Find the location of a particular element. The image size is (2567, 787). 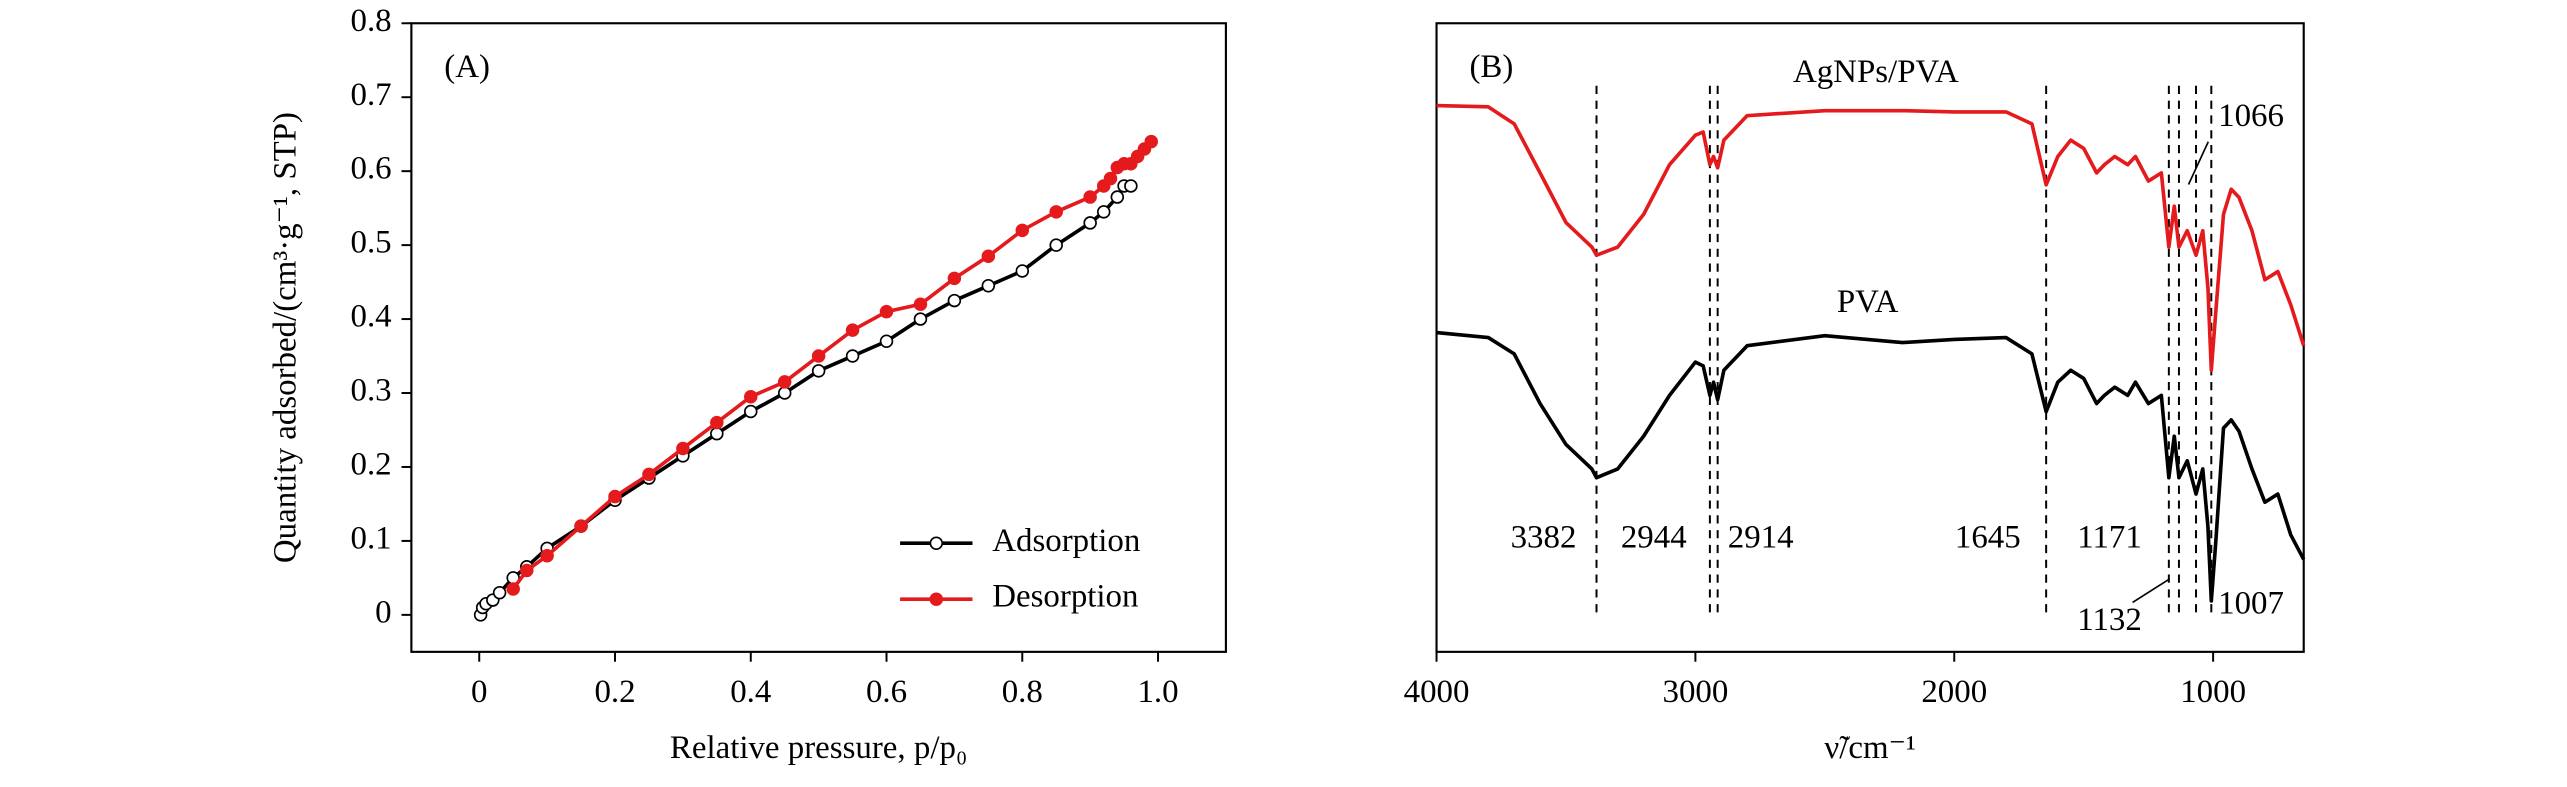

peak-label: 1066 is located at coordinates (2251, 116).